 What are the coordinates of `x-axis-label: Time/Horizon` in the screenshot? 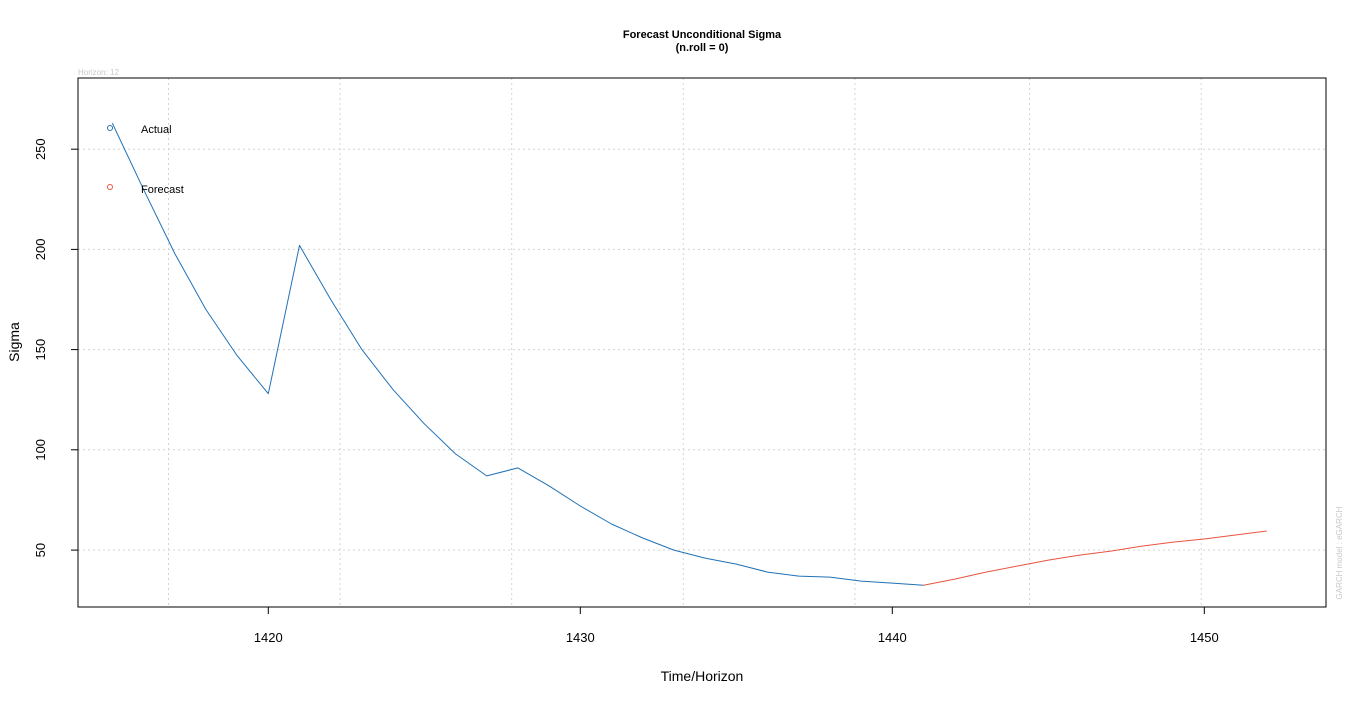 It's located at (702, 676).